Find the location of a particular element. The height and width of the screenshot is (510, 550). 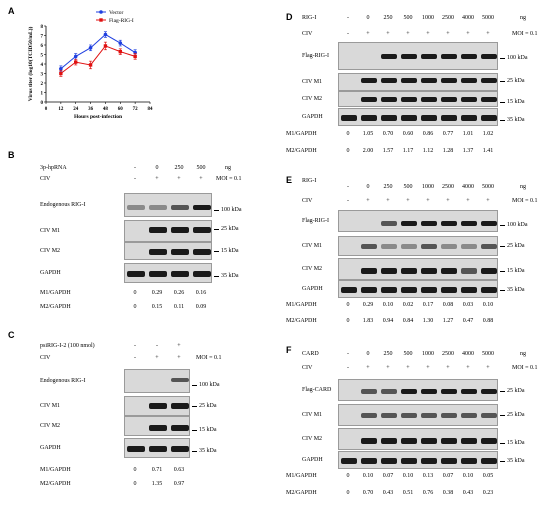

panel-f-band-label-1: CIV M1 is located at coordinates (312, 415).